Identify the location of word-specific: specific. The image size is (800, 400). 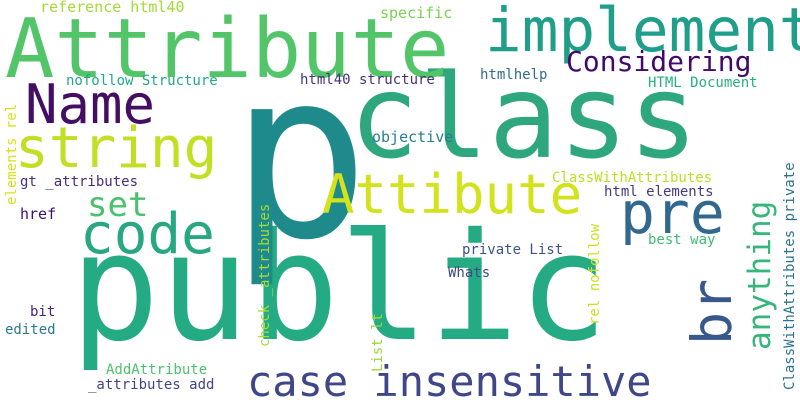
(416, 13).